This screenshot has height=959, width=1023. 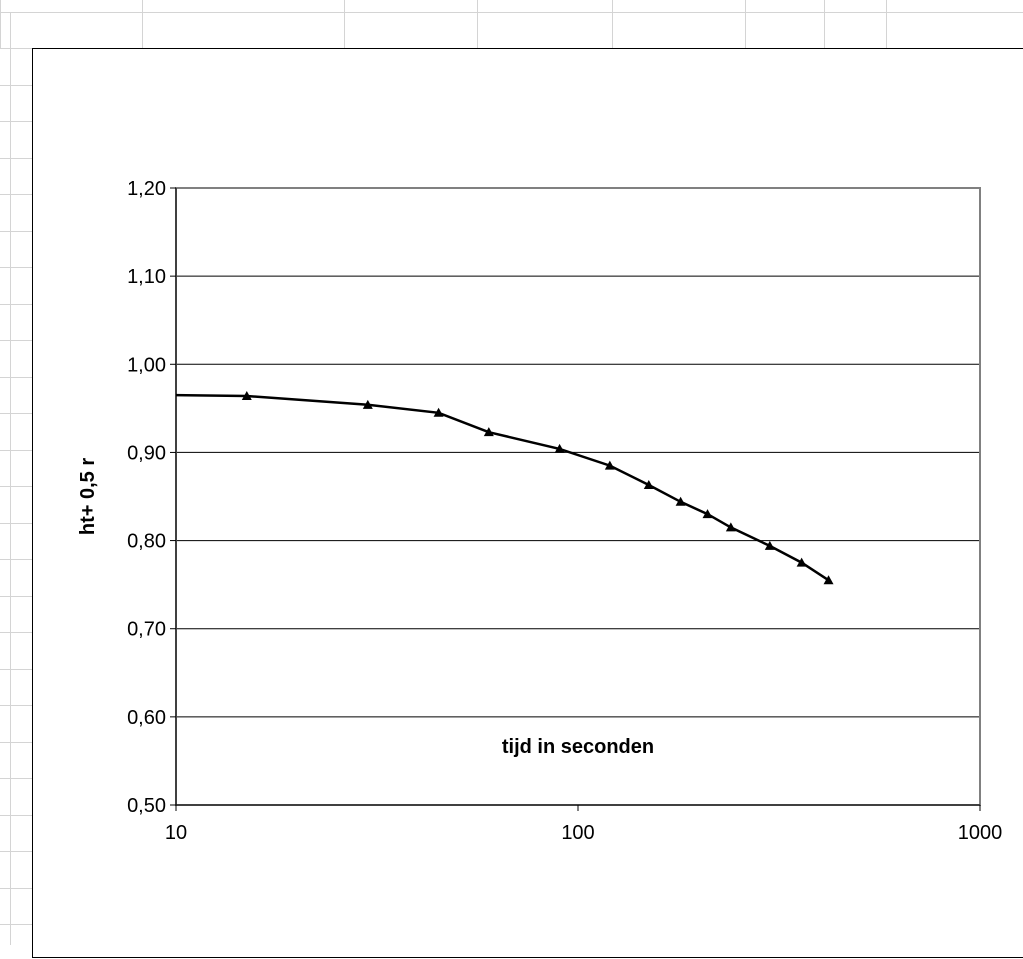 I want to click on y-tick-label: 0,70, so click(x=146, y=630).